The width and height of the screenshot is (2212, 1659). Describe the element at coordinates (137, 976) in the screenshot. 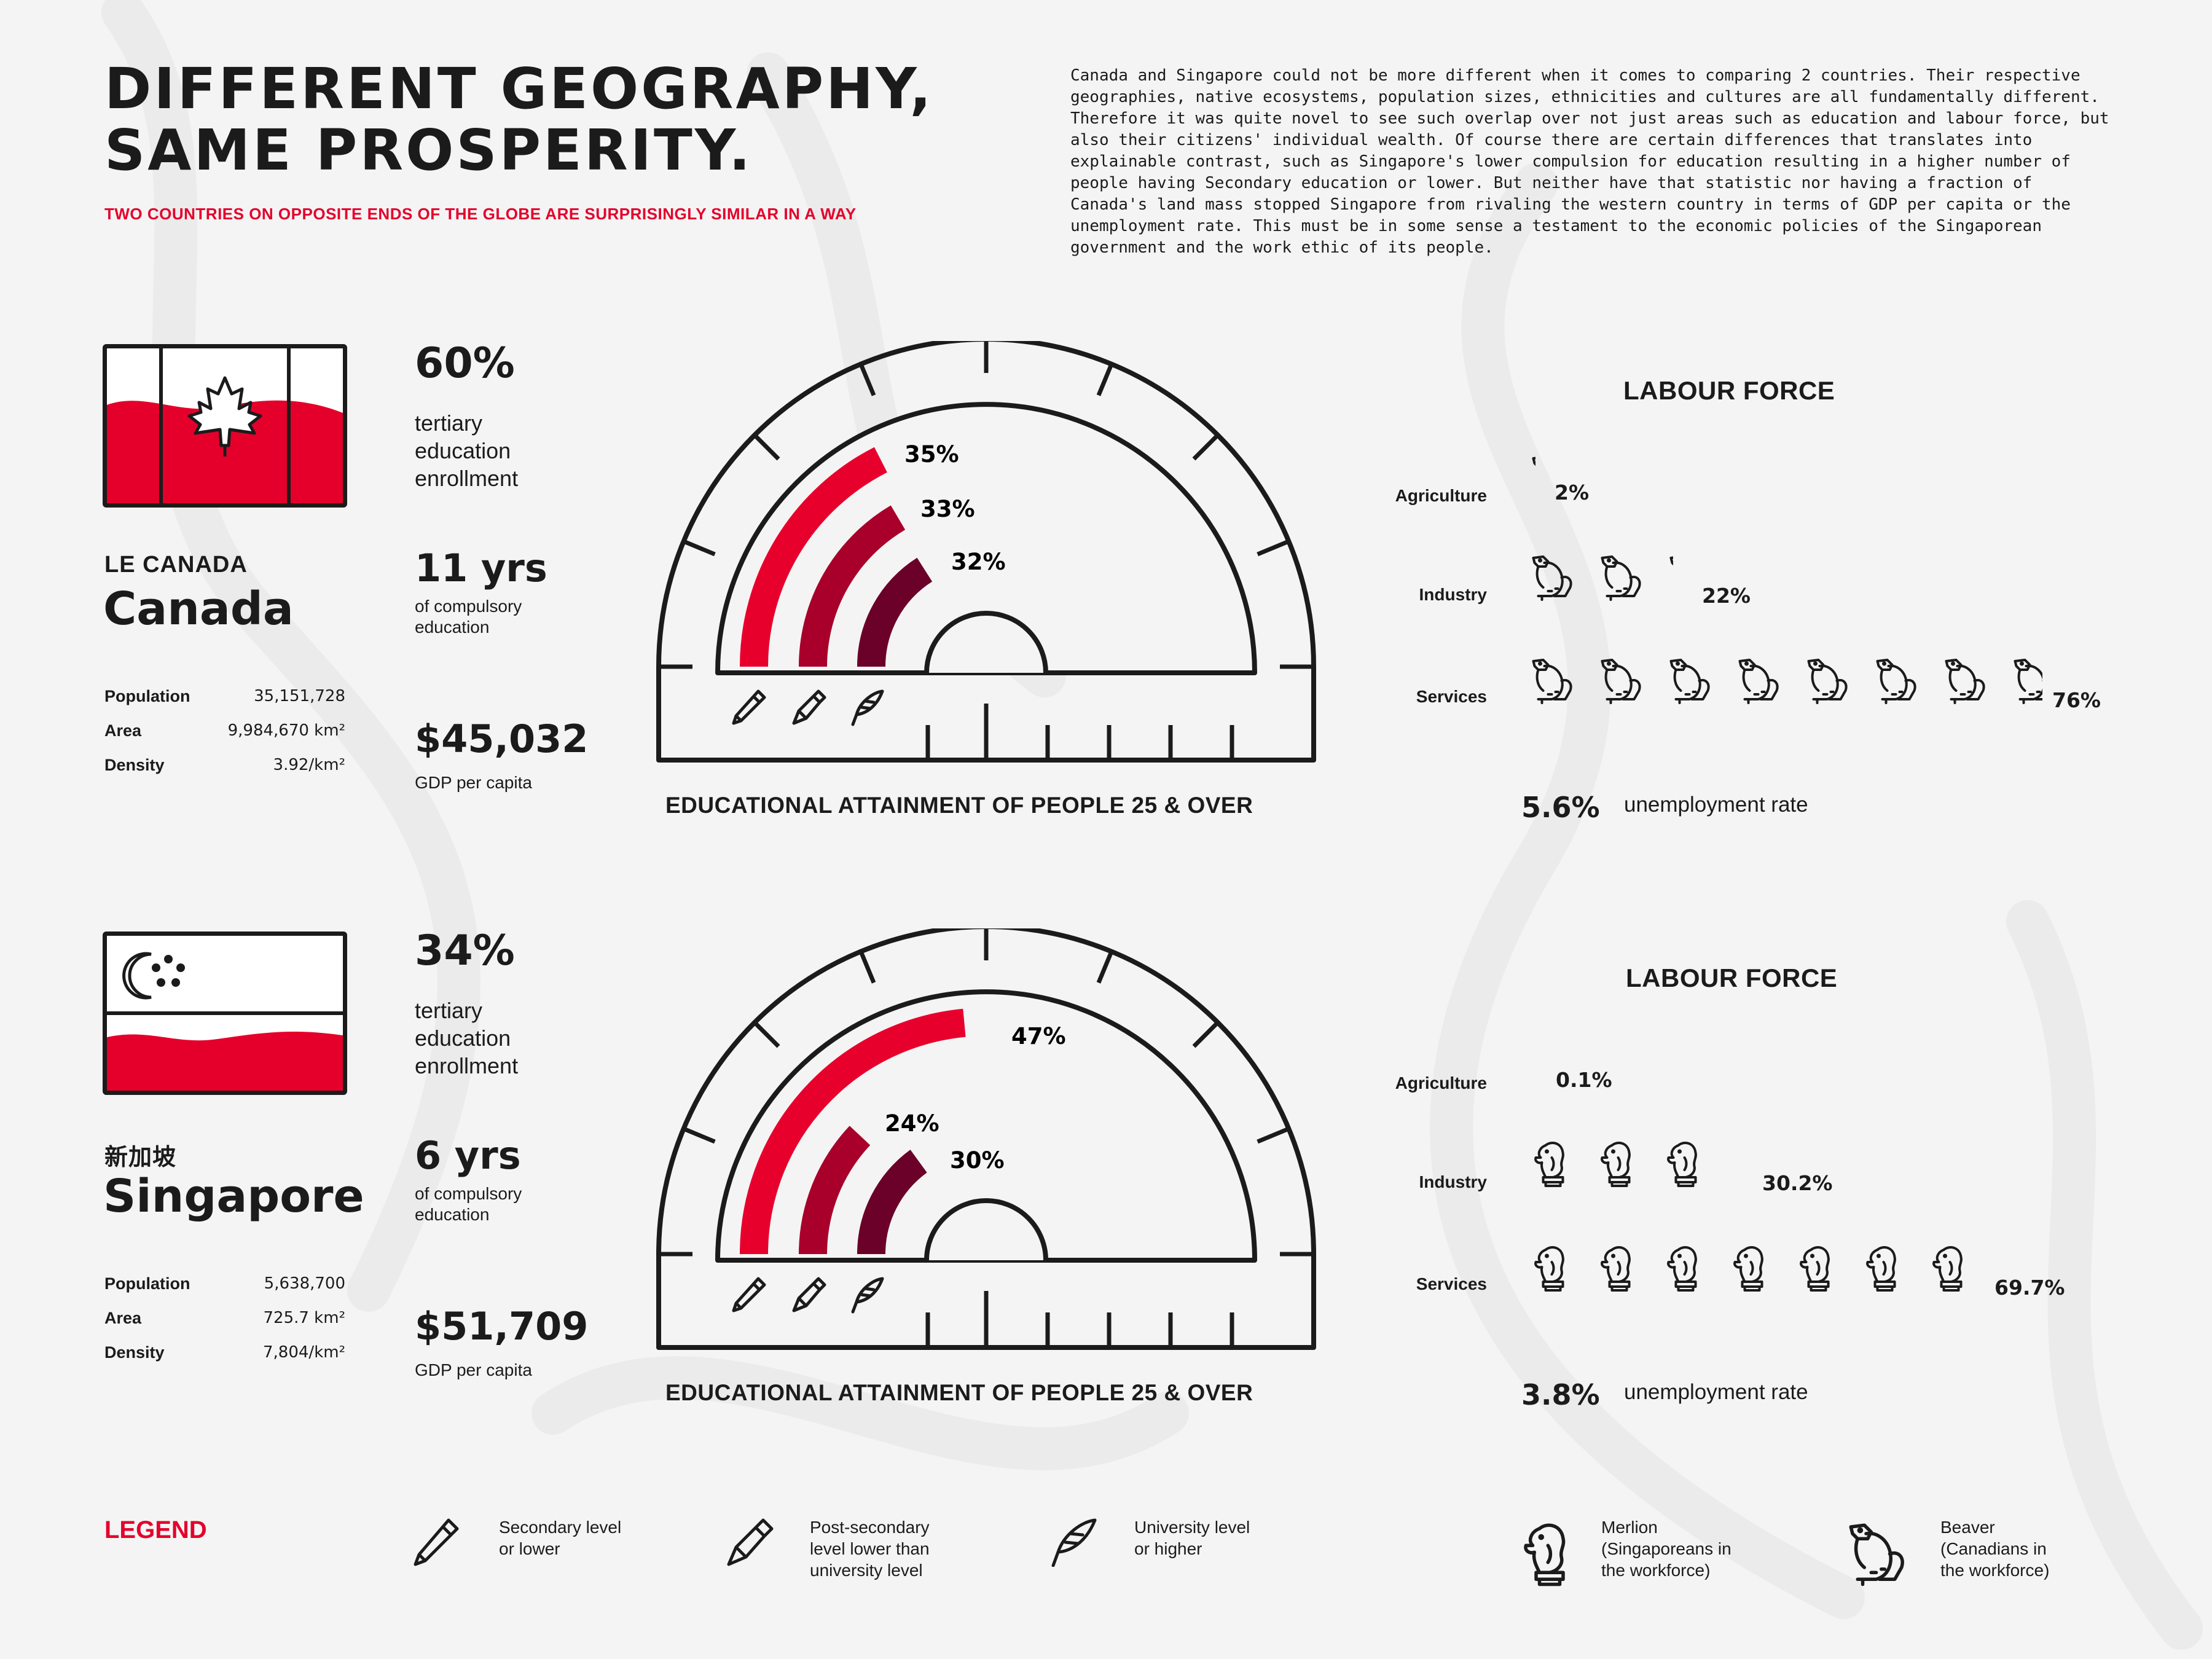

I see `crescent-icon` at that location.